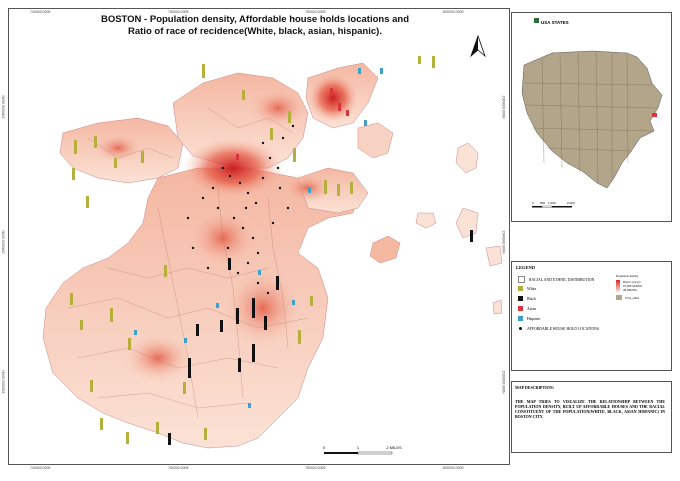 This screenshot has height=481, width=680. Describe the element at coordinates (178, 468) in the screenshot. I see `coord-bottom-2: 760000.000E` at that location.